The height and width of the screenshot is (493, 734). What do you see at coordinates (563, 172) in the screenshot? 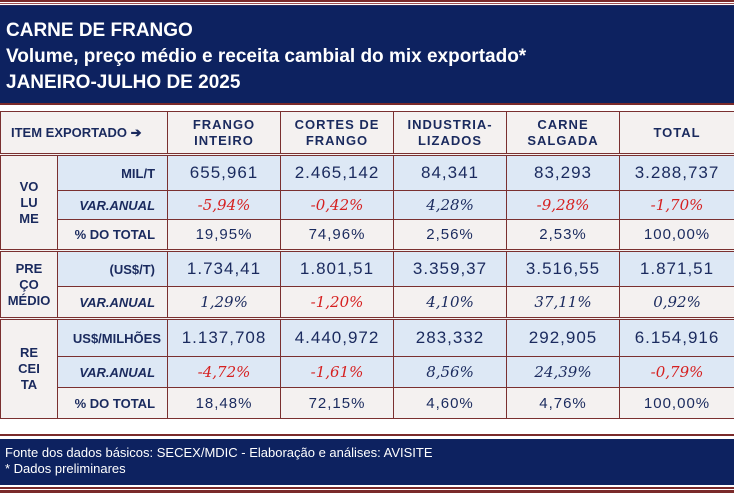
I see `cell: 83,293` at bounding box center [563, 172].